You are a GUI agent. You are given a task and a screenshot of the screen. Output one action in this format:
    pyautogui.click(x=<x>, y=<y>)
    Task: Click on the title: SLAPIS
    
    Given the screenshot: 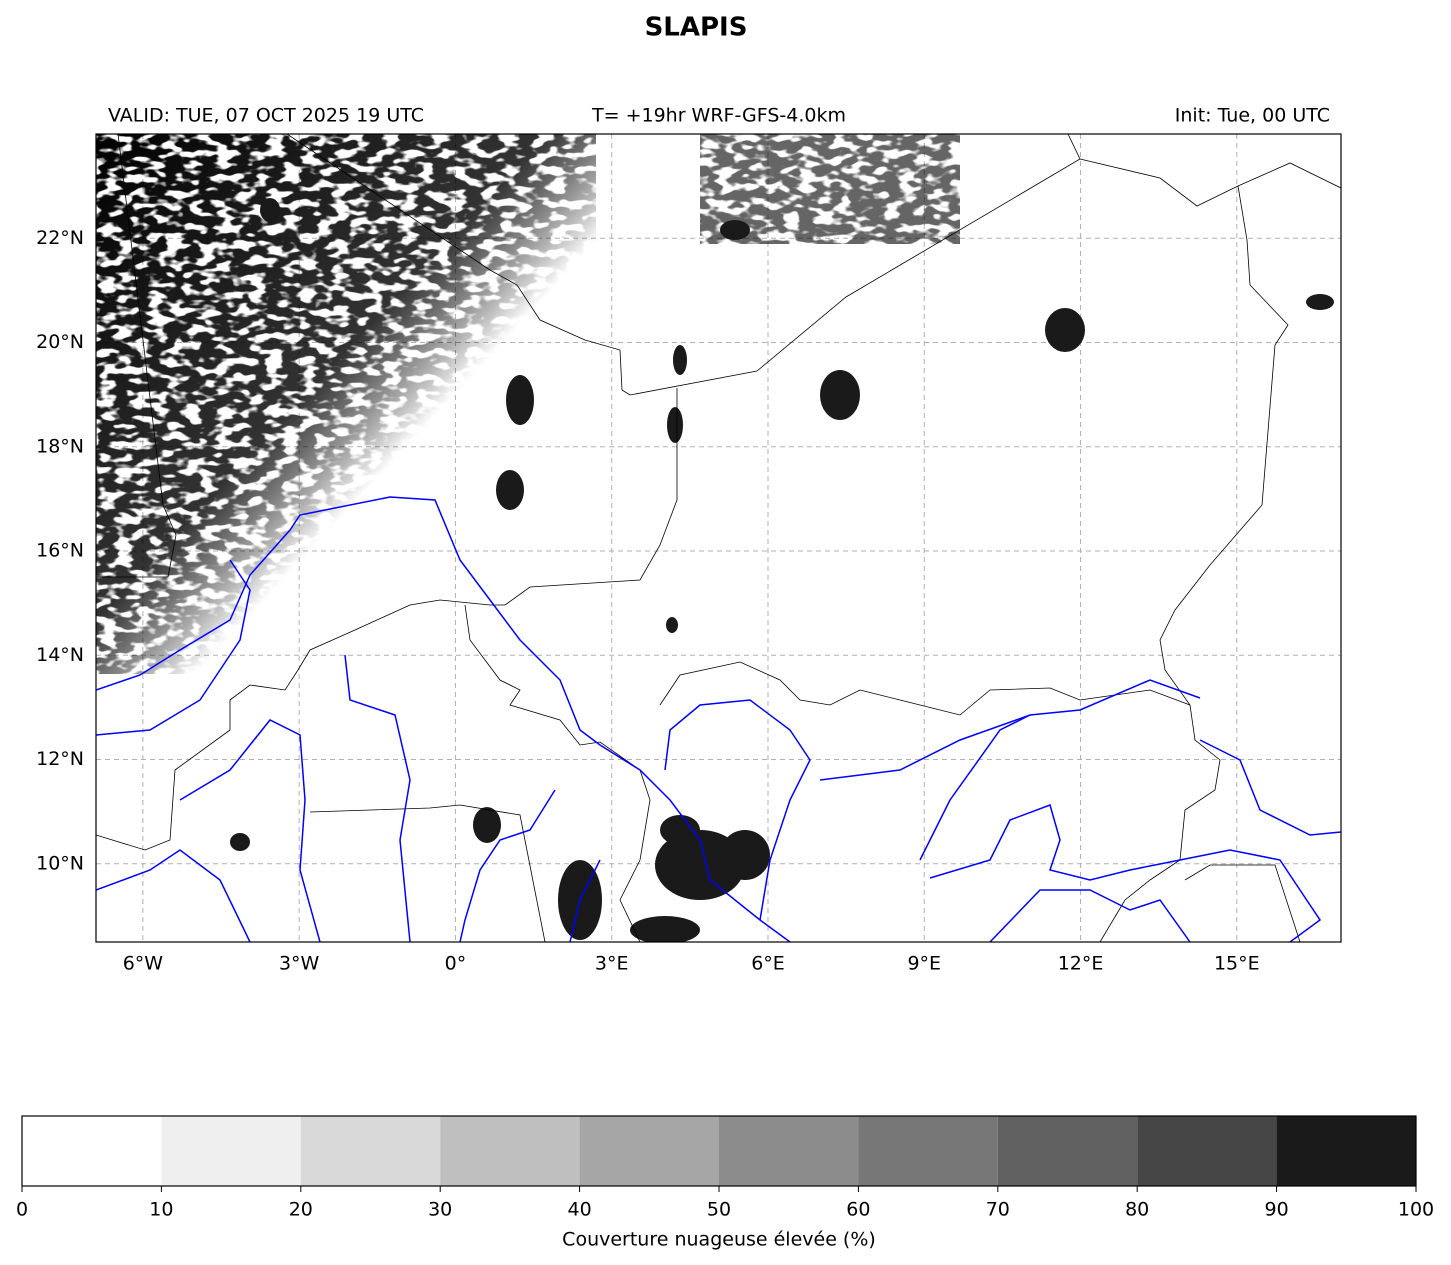 What is the action you would take?
    pyautogui.click(x=696, y=28)
    